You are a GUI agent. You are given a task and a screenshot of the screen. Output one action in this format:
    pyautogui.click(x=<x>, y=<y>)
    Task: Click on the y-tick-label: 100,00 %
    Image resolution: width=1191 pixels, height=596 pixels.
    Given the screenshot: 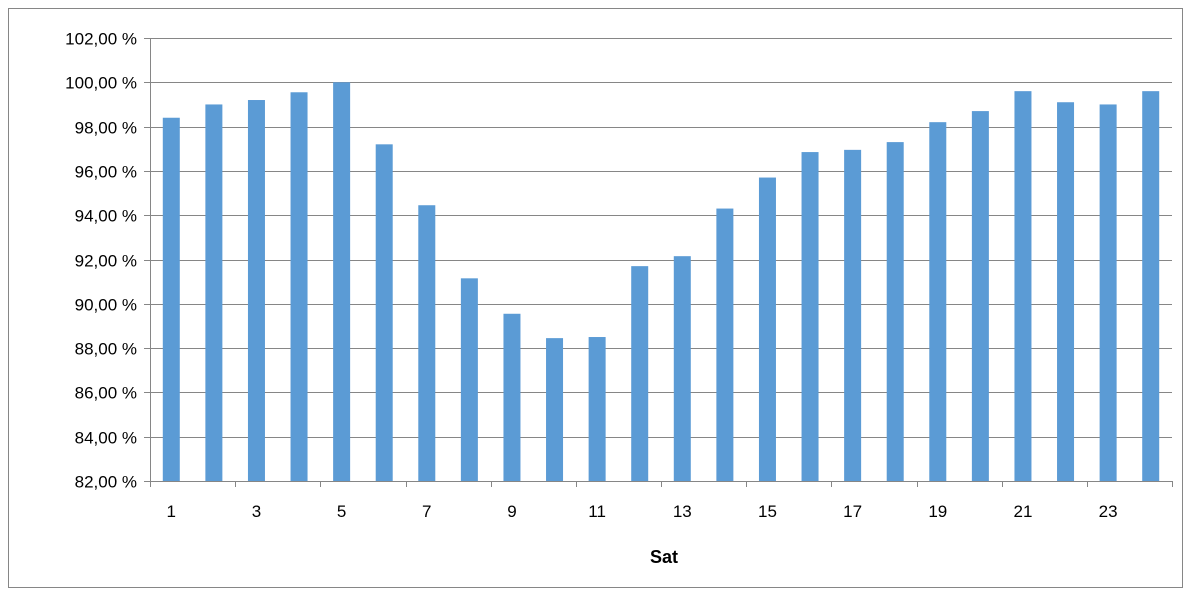 What is the action you would take?
    pyautogui.click(x=101, y=83)
    